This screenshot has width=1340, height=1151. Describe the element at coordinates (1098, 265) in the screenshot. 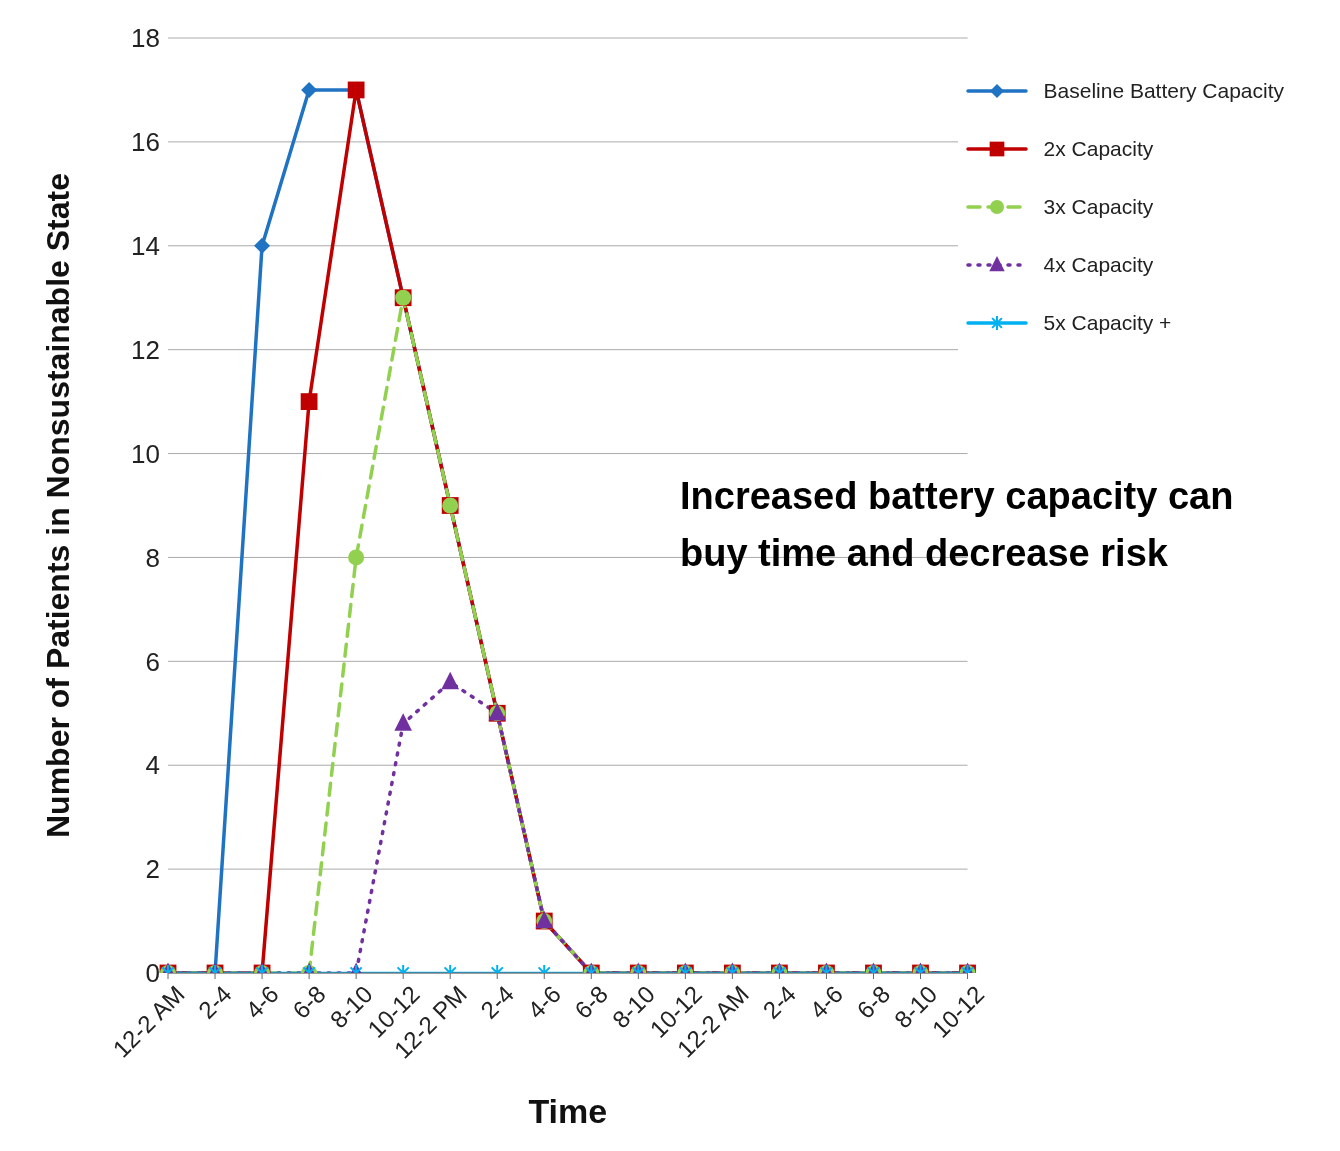

I see `legend-label: 4x Capacity` at that location.